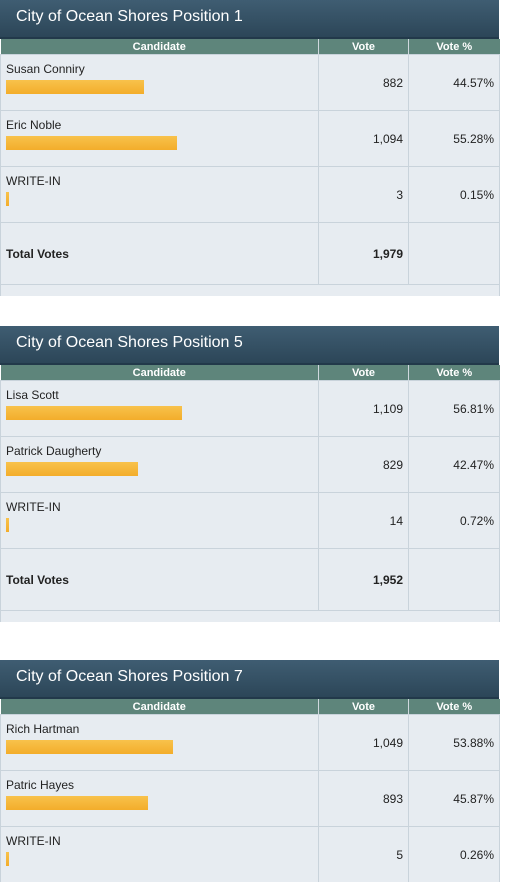 Image resolution: width=510 pixels, height=882 pixels. Describe the element at coordinates (364, 83) in the screenshot. I see `vote-count: 882` at that location.